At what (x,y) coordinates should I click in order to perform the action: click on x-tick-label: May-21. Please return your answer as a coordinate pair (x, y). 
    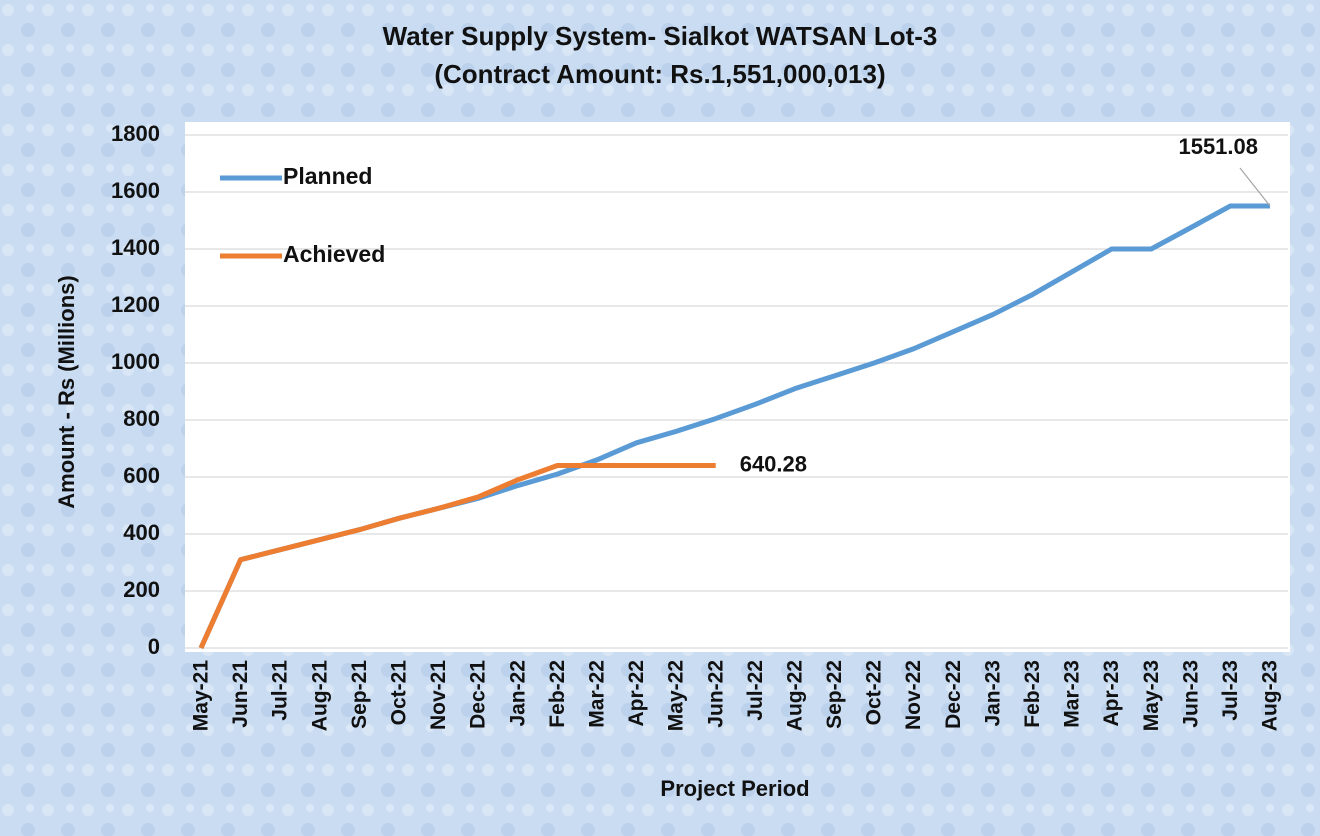
    Looking at the image, I should click on (201, 696).